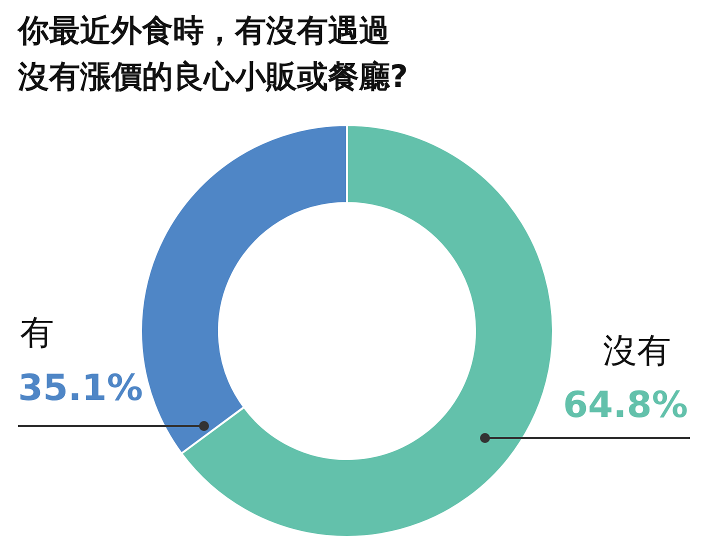 This screenshot has width=707, height=539. I want to click on data-label: 35.1%, so click(80, 388).